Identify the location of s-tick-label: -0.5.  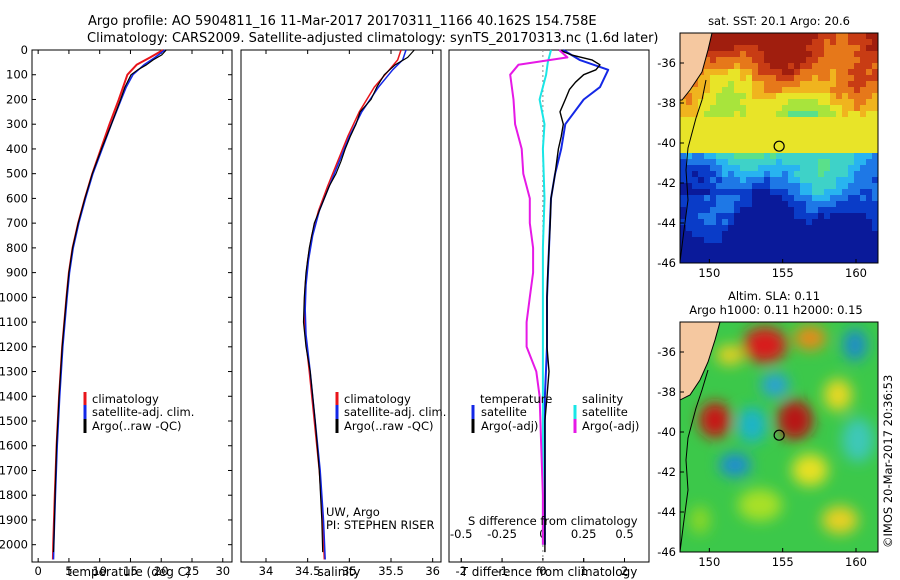
(461, 534).